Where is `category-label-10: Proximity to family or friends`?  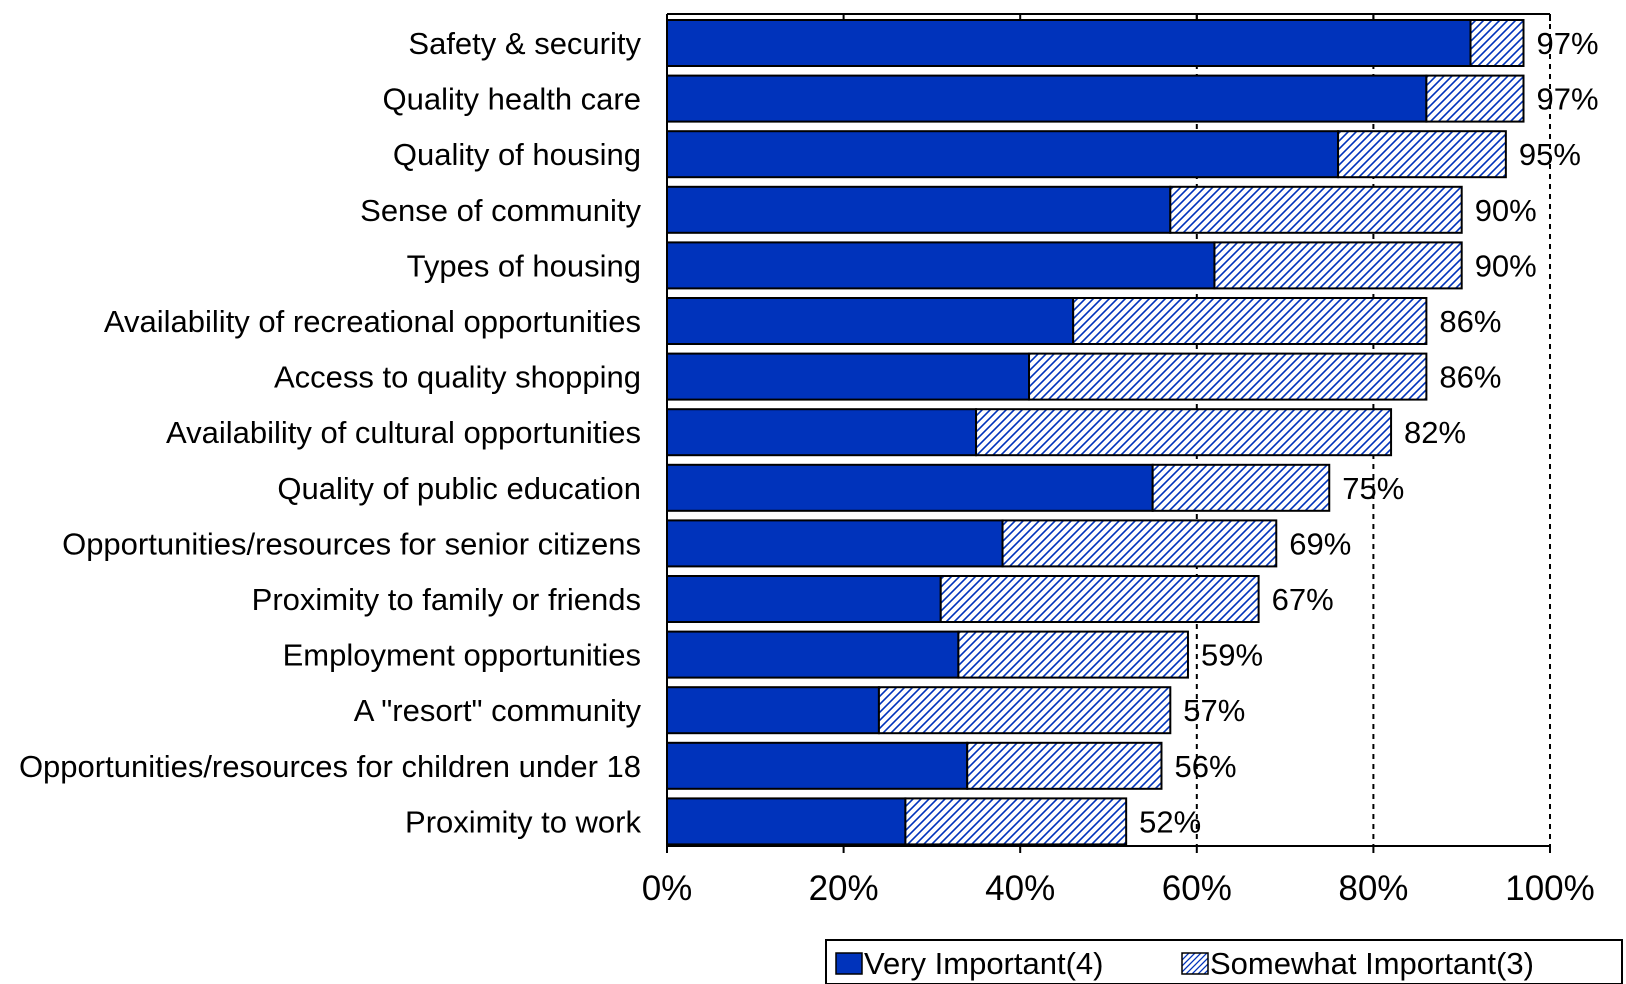
category-label-10: Proximity to family or friends is located at coordinates (446, 599).